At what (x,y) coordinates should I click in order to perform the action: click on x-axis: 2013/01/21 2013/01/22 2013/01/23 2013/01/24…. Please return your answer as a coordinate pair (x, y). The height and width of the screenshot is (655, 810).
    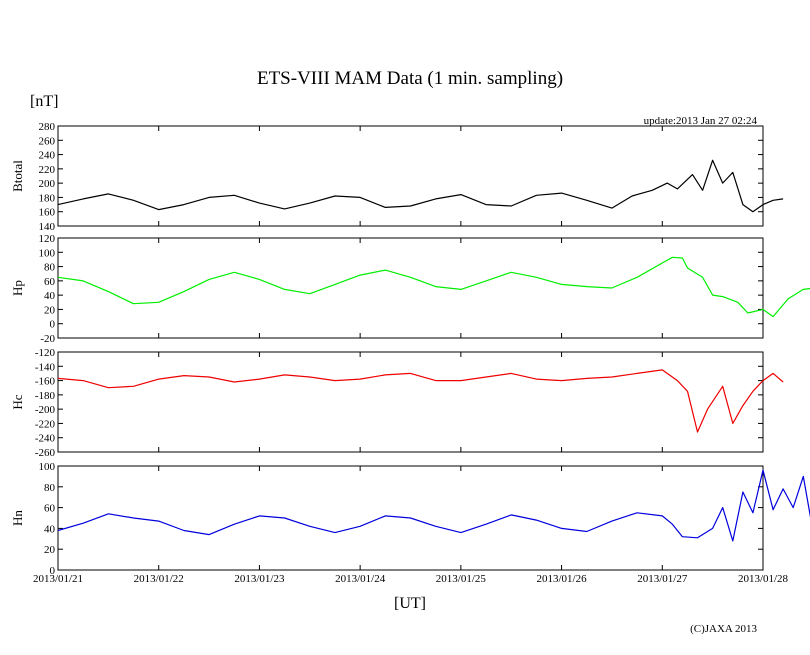
    Looking at the image, I should click on (411, 579).